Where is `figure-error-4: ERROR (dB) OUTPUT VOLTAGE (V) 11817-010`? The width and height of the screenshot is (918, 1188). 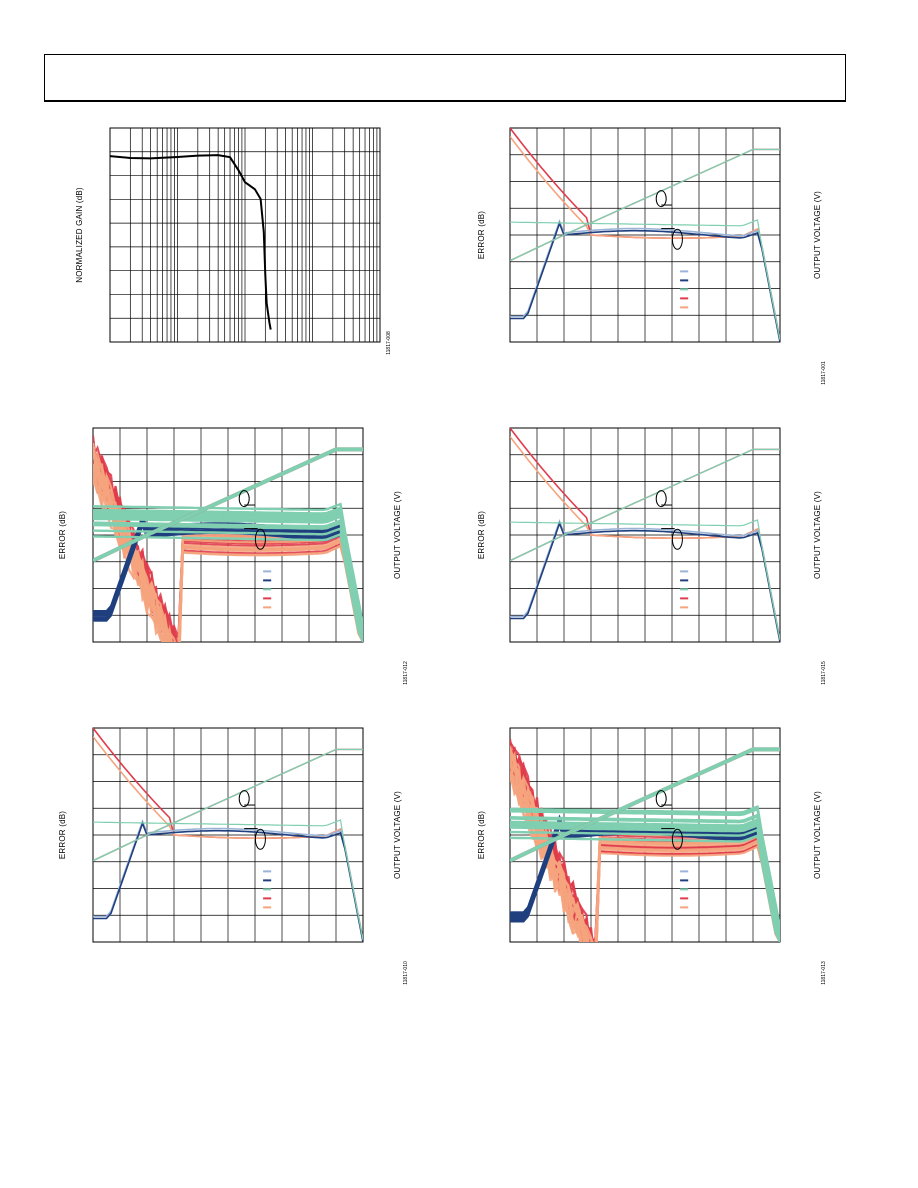 figure-error-4: ERROR (dB) OUTPUT VOLTAGE (V) 11817-010 is located at coordinates (235, 851).